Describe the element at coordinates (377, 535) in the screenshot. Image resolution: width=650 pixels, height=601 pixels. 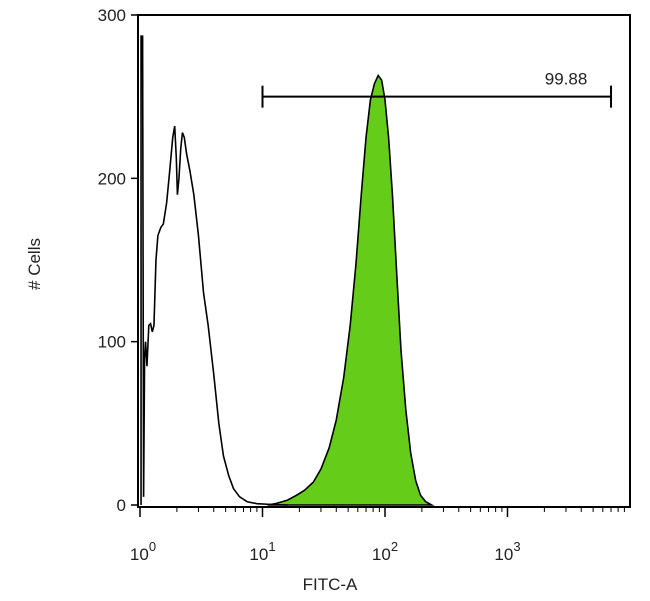
I see `x-axis: 10⁰ 10¹ 10² 10³` at that location.